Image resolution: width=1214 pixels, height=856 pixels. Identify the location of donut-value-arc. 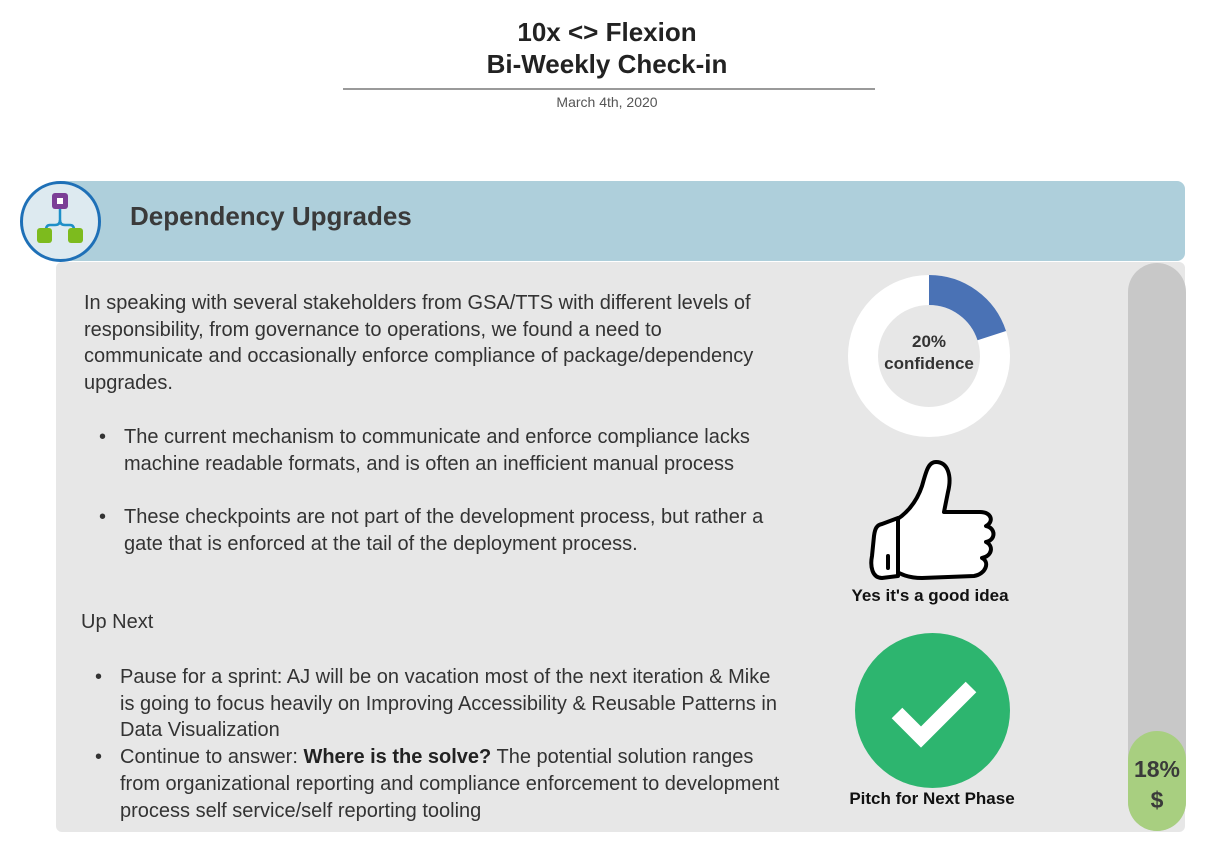
(967, 308).